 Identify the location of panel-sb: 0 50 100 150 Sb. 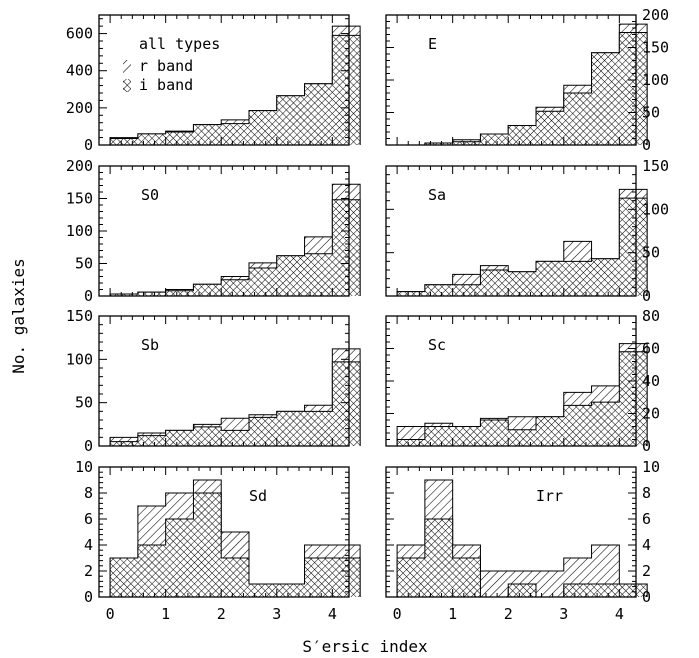
(213, 381).